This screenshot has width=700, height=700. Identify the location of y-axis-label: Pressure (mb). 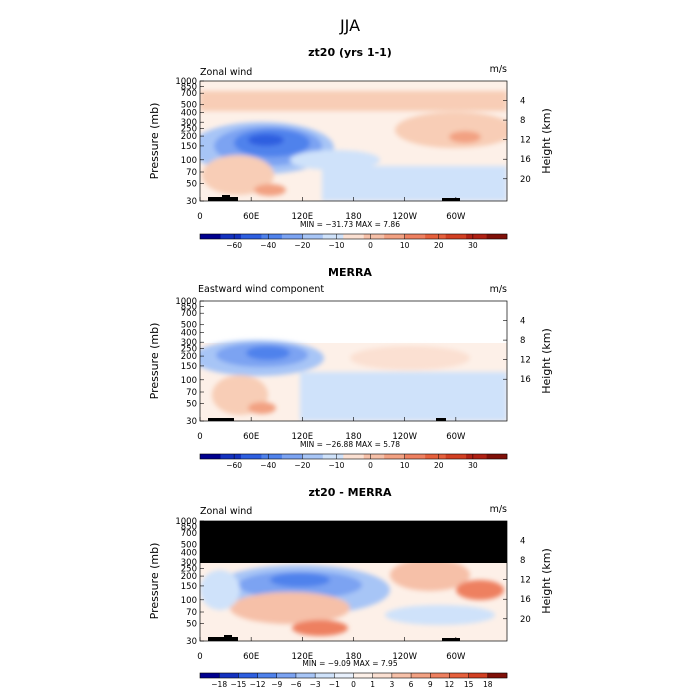
(154, 361).